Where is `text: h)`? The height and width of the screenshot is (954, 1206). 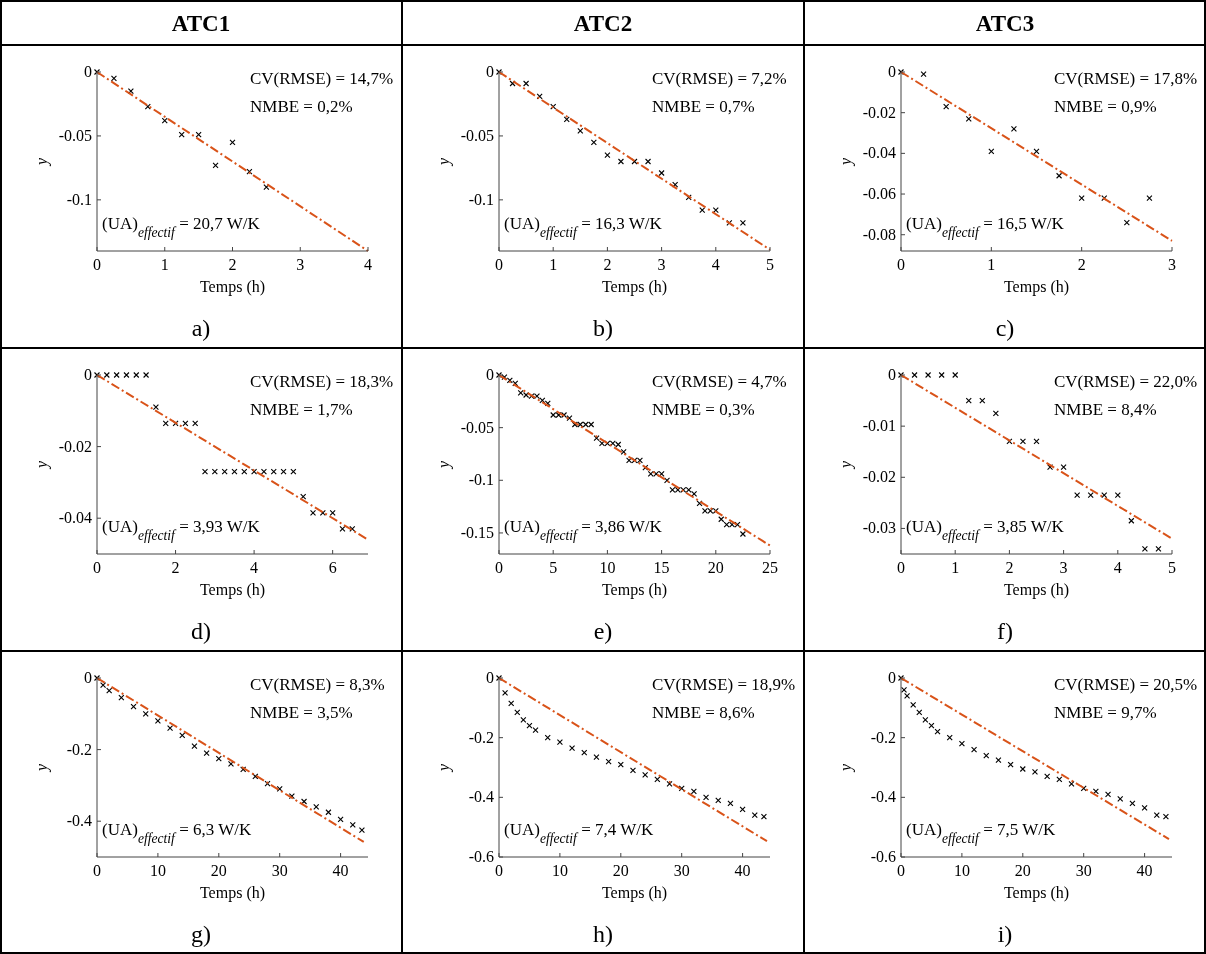 text: h) is located at coordinates (603, 934).